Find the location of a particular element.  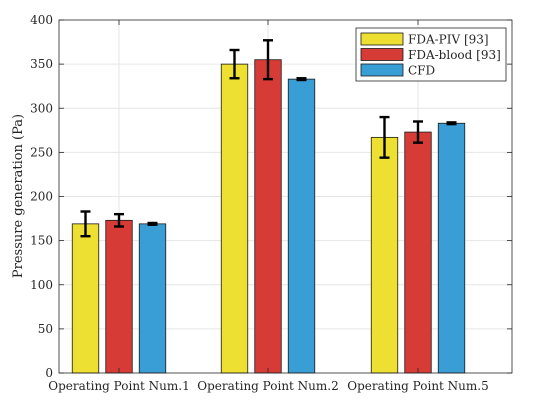

y-tick-label: 300 is located at coordinates (41, 108).